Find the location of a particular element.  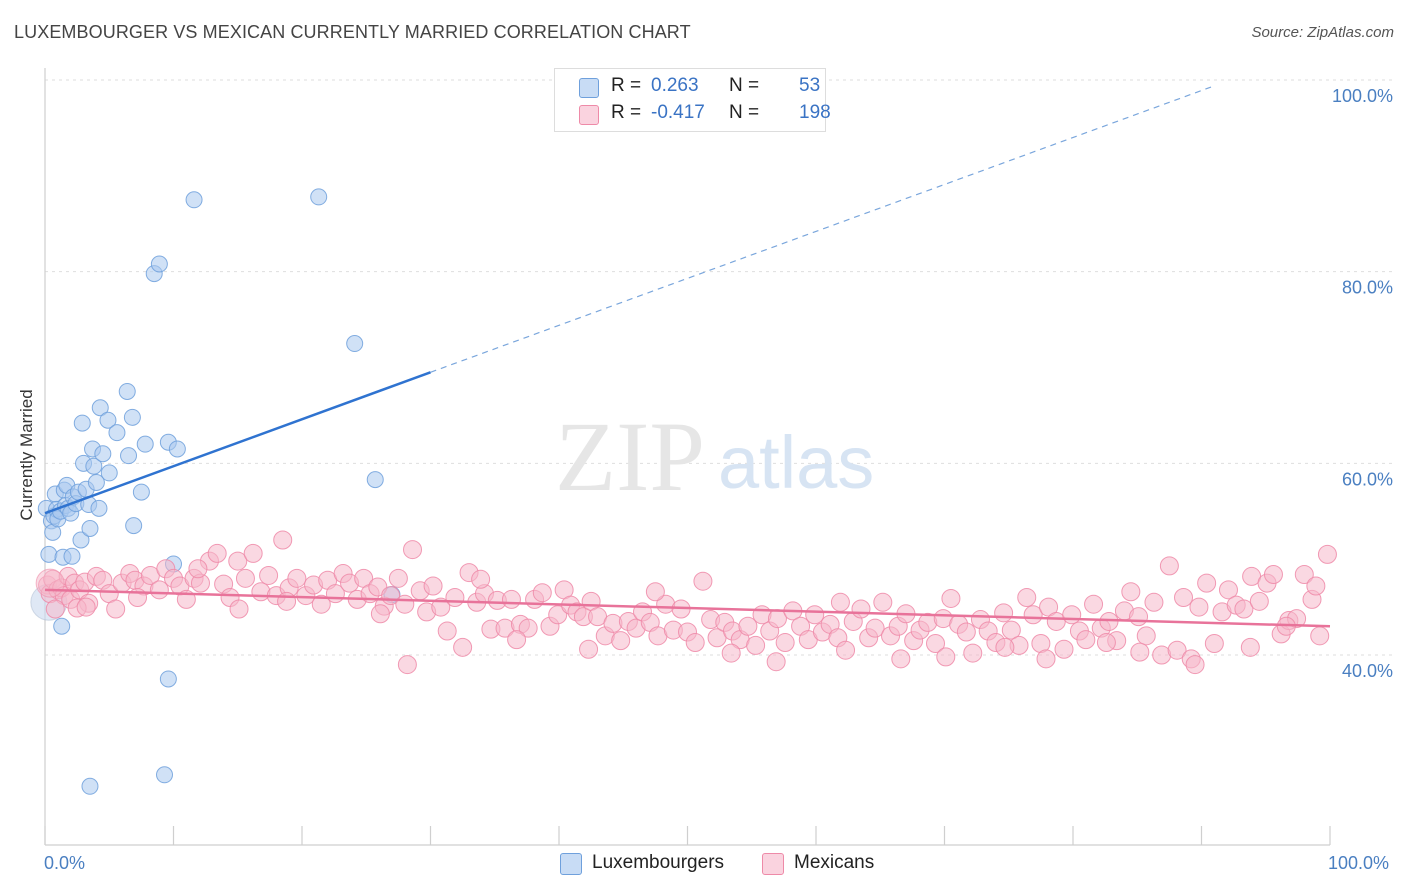

y-tick-label: 80.0% is located at coordinates (1367, 288).